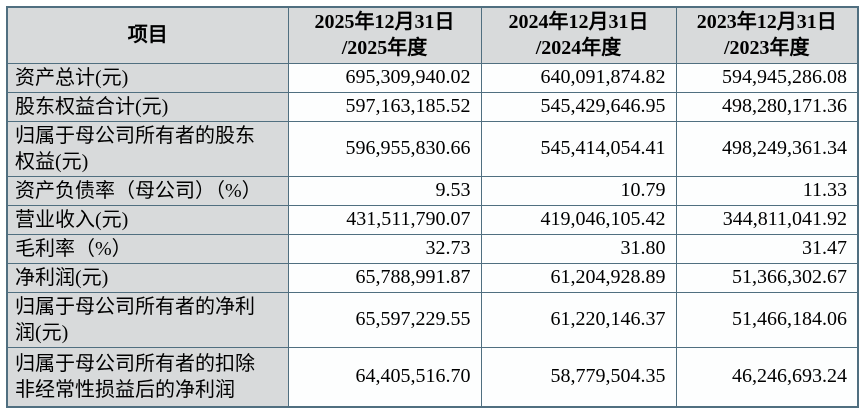 The height and width of the screenshot is (408, 862). What do you see at coordinates (384, 248) in the screenshot?
I see `row-value: 32.73` at bounding box center [384, 248].